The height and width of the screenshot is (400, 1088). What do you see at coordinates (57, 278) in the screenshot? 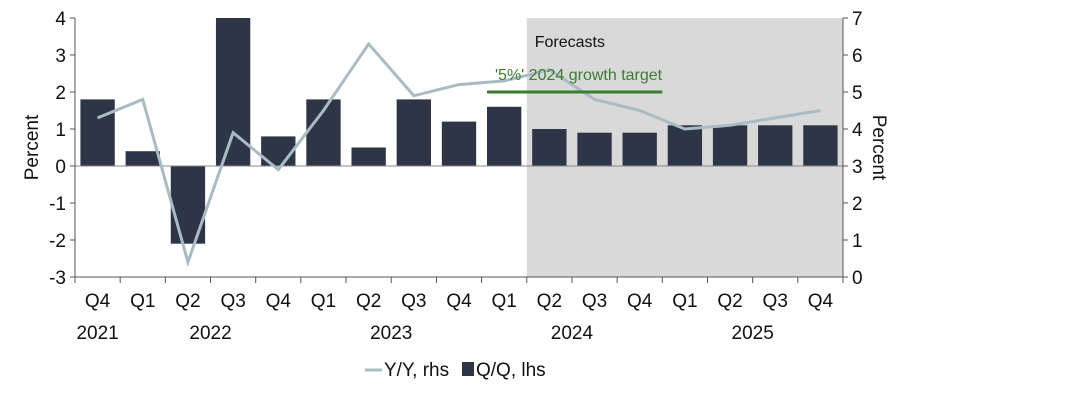
I see `left-tick-label: -3` at bounding box center [57, 278].